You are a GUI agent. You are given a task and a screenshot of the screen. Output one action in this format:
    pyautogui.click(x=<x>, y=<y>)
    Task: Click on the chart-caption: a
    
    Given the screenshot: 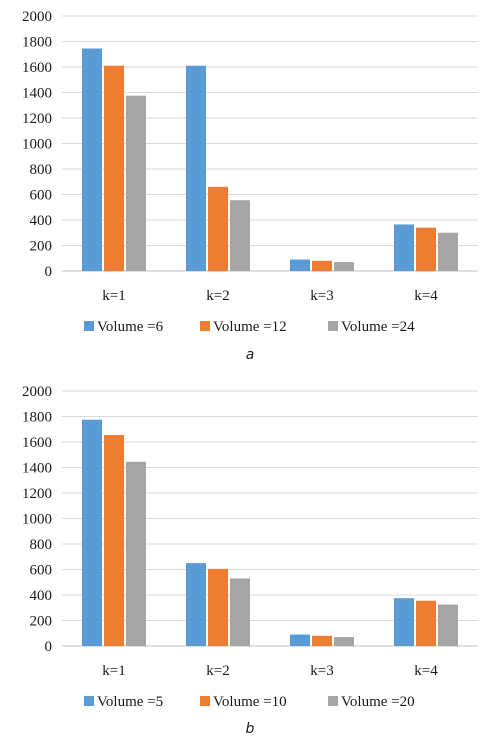 What is the action you would take?
    pyautogui.click(x=250, y=355)
    